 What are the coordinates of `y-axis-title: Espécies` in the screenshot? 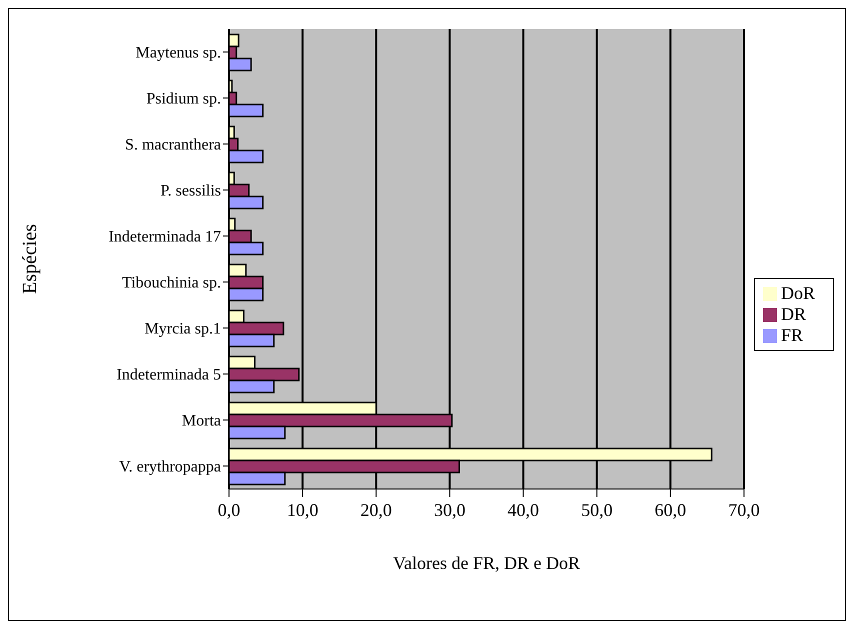 It's located at (30, 259).